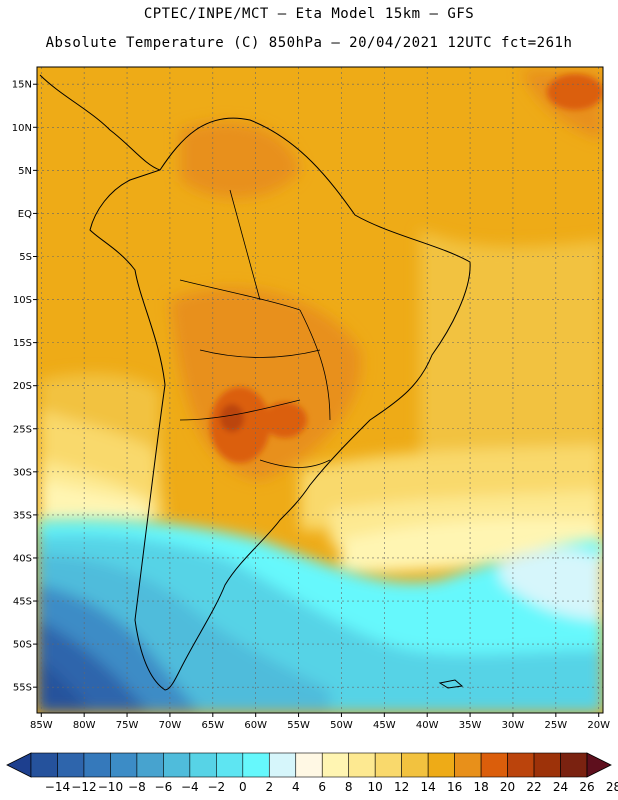 The width and height of the screenshot is (618, 800). What do you see at coordinates (100, 122) in the screenshot?
I see `central-america-coast` at bounding box center [100, 122].